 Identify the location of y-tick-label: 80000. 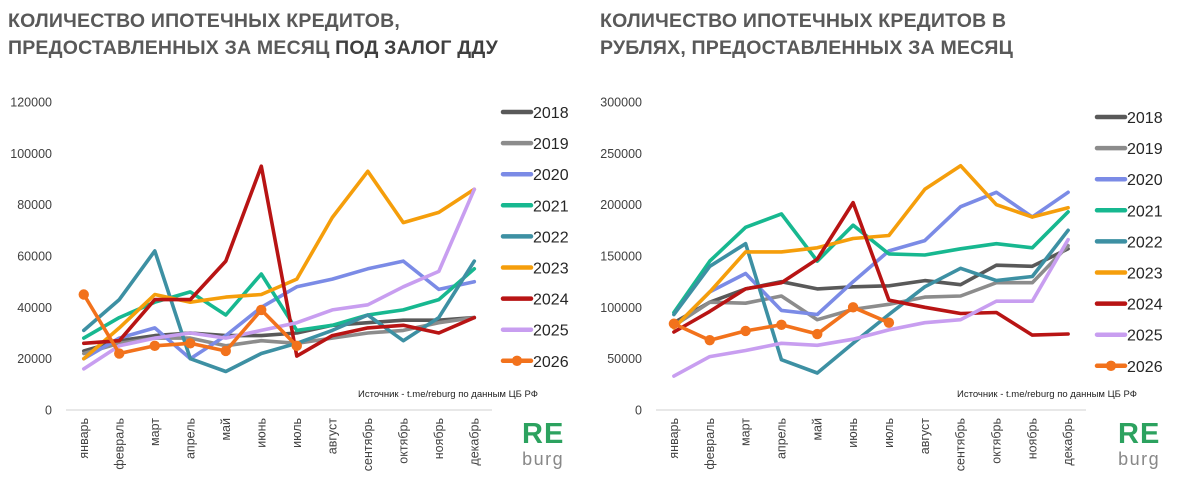
(34, 205).